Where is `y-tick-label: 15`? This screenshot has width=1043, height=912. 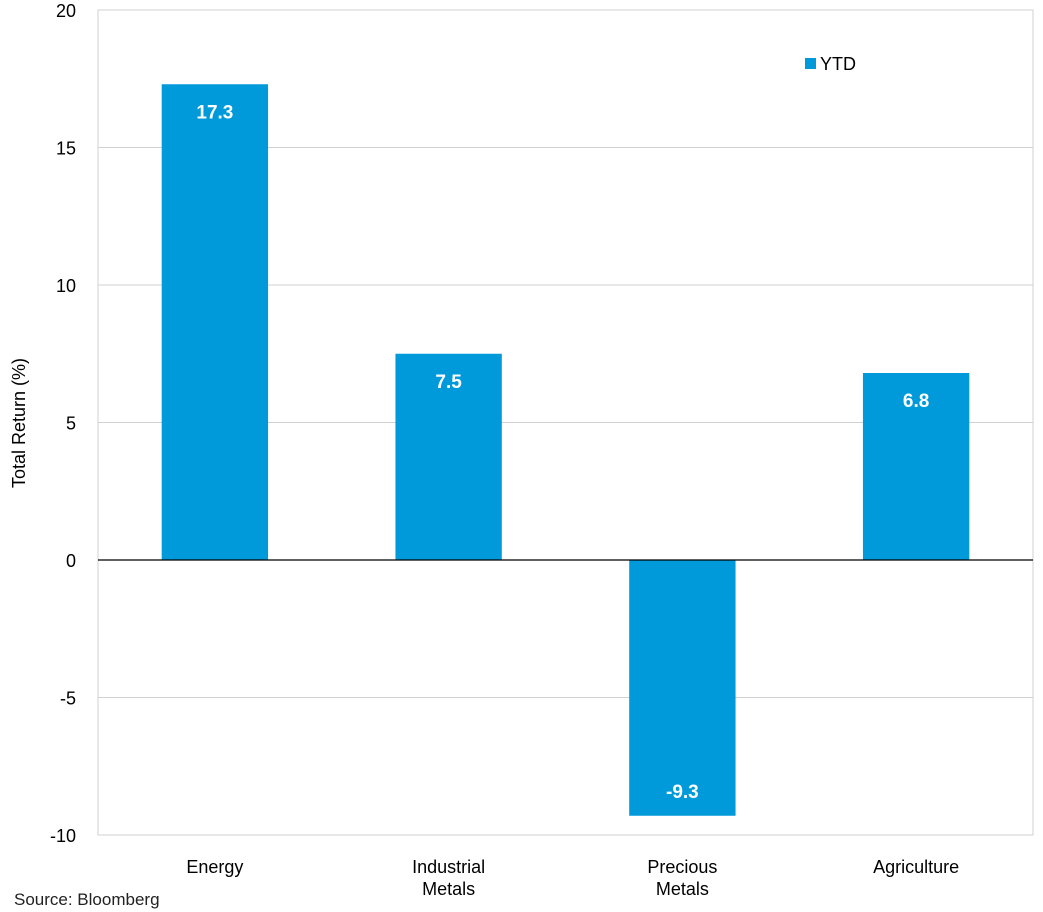
y-tick-label: 15 is located at coordinates (66, 149).